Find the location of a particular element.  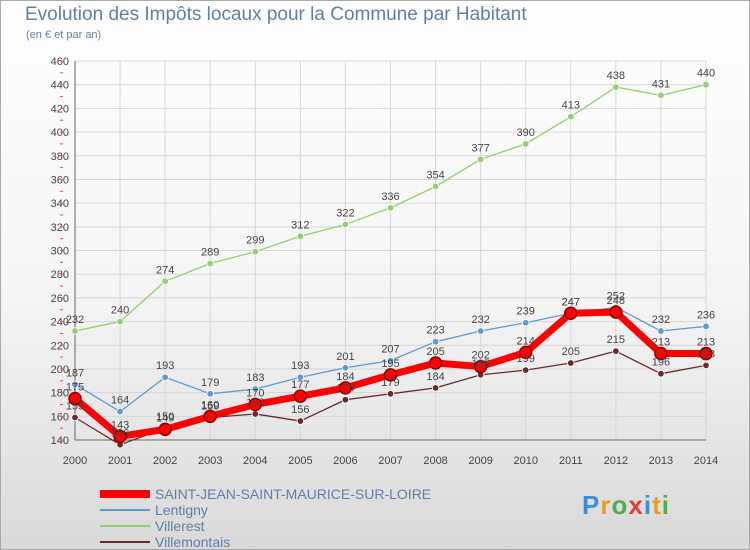

logo-letter: o is located at coordinates (620, 505).